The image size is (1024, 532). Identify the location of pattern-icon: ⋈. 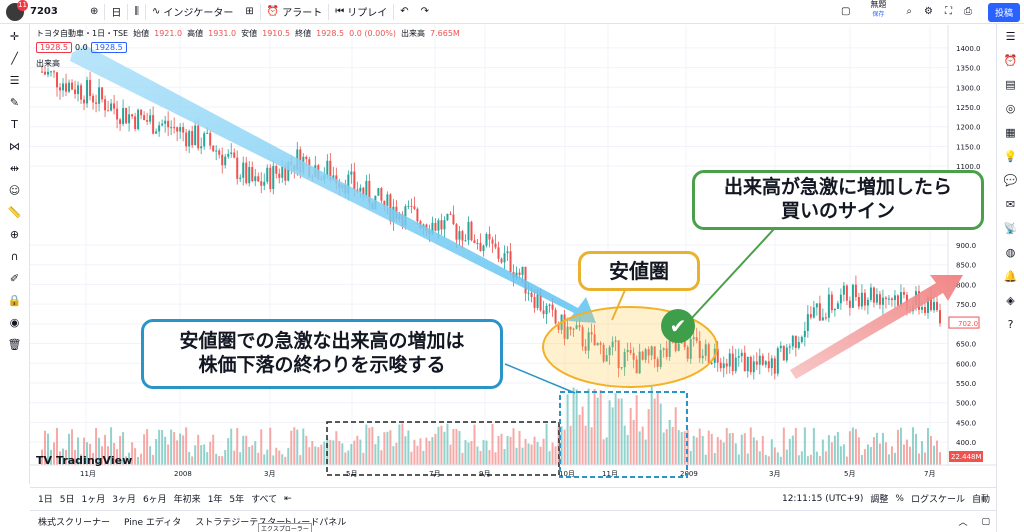
(14, 146).